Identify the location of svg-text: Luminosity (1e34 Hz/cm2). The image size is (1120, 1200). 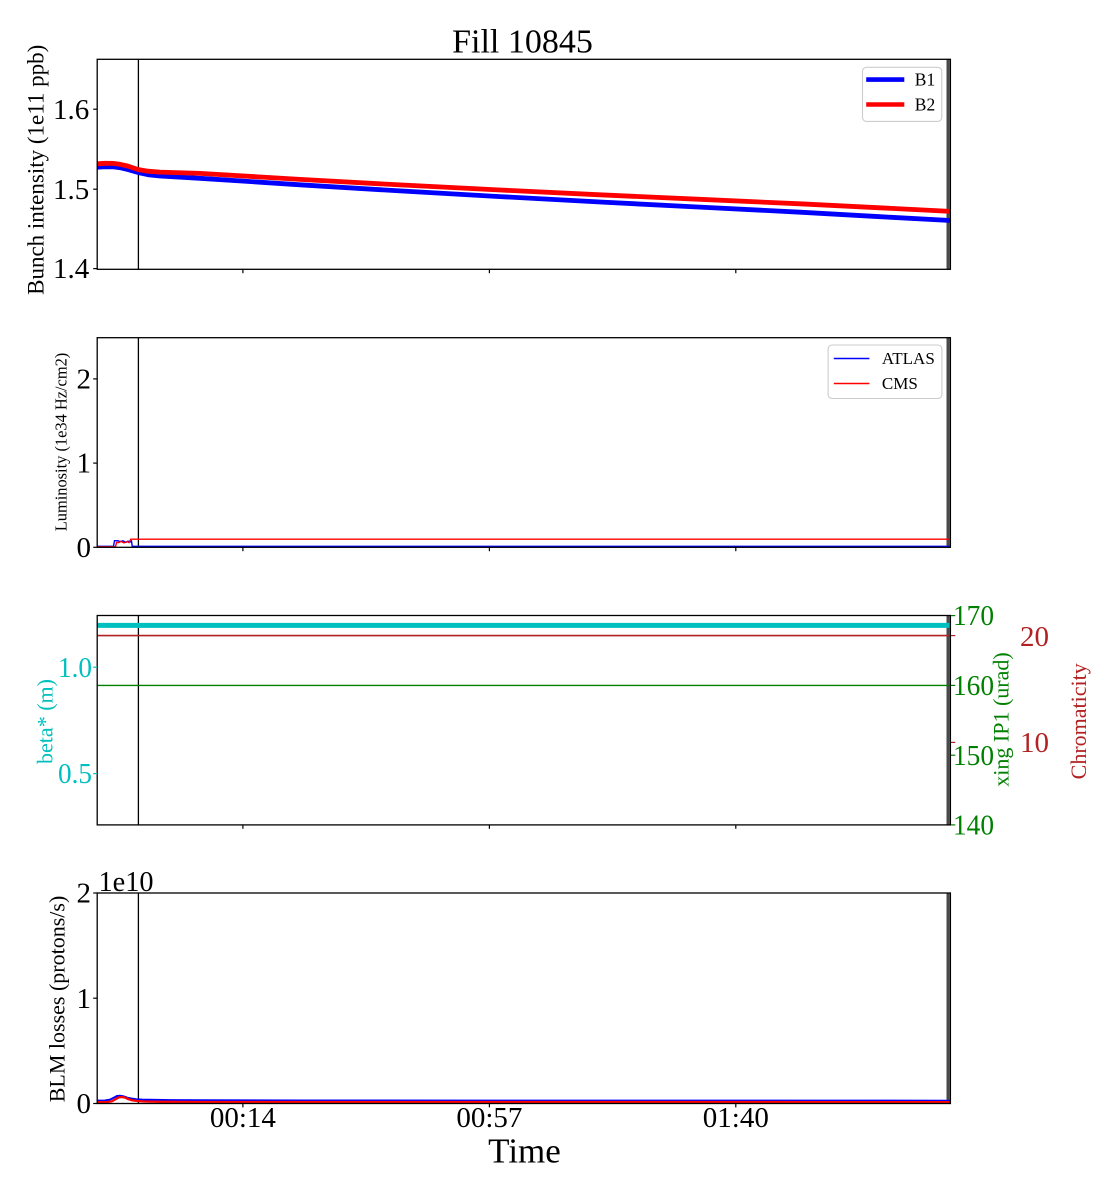
(61, 442).